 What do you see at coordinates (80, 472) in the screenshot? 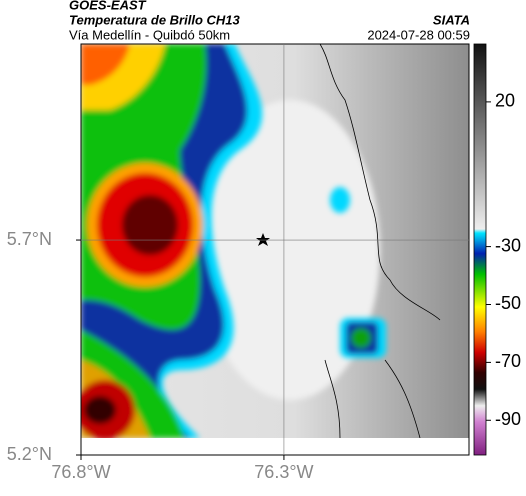
I see `lon-tick-label: 76.8°W` at bounding box center [80, 472].